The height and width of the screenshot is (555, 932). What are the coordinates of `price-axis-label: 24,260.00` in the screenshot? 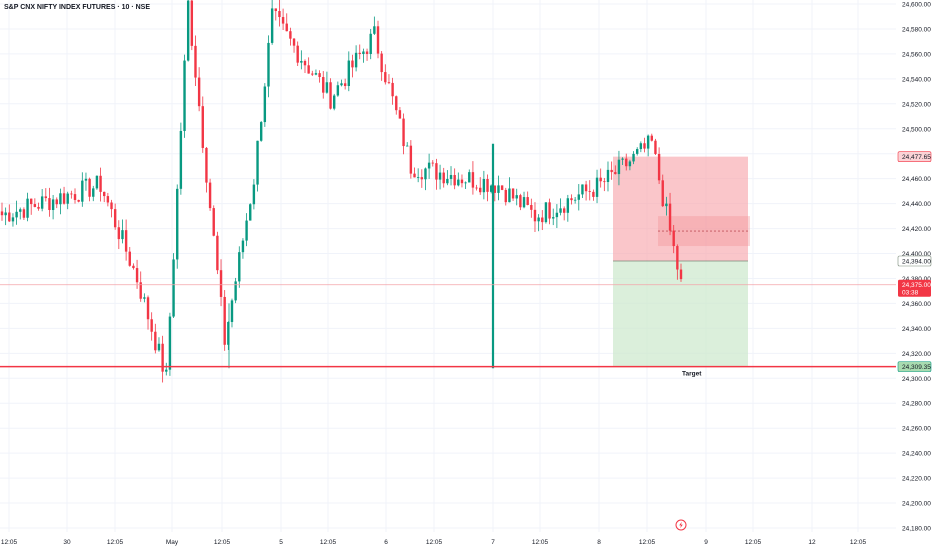 It's located at (916, 429).